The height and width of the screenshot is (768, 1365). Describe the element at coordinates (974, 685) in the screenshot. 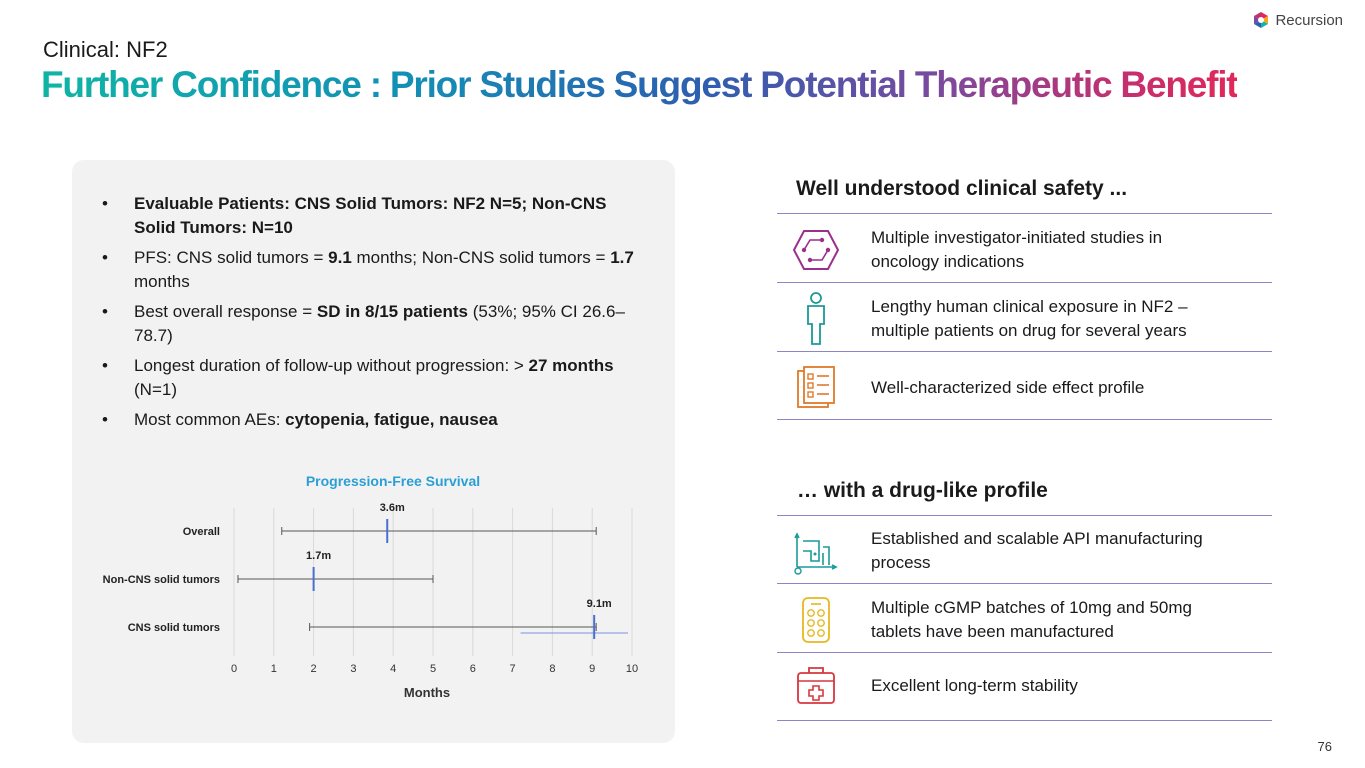

I see `drug-item-text: Excellent long-term stability` at that location.